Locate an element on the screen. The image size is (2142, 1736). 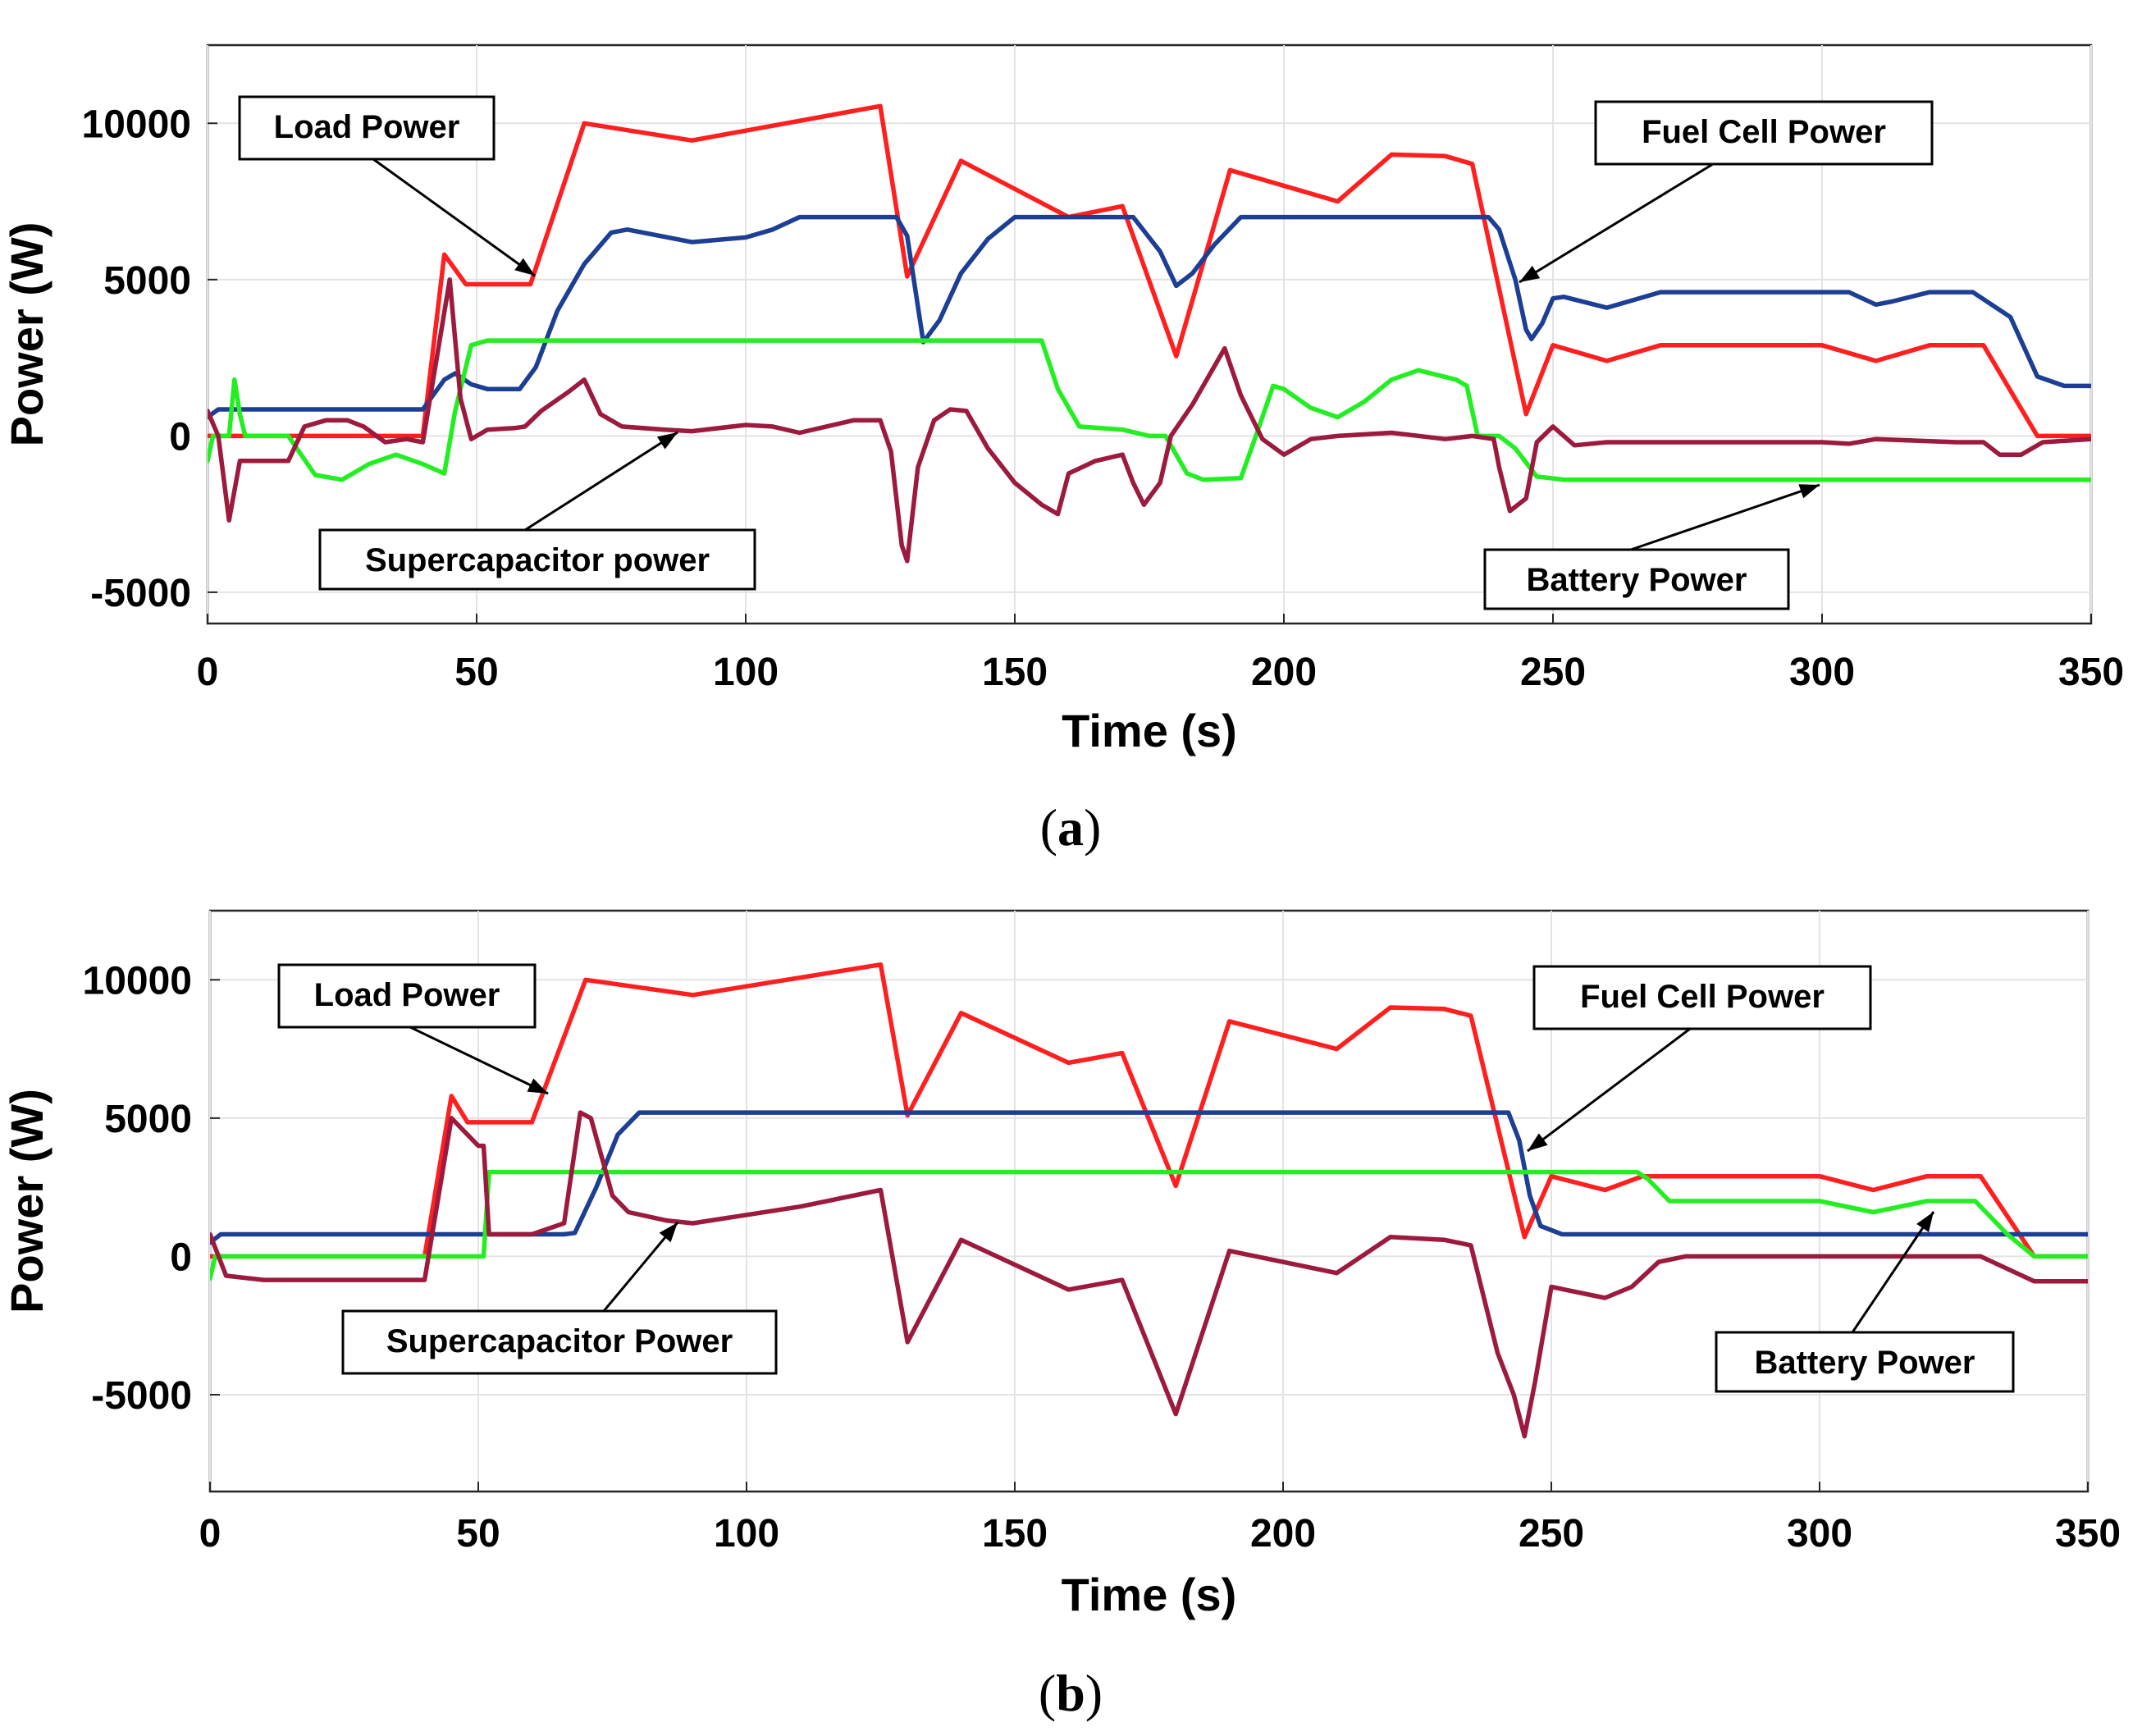
callout-label: Supercapacitor Power is located at coordinates (560, 1341).